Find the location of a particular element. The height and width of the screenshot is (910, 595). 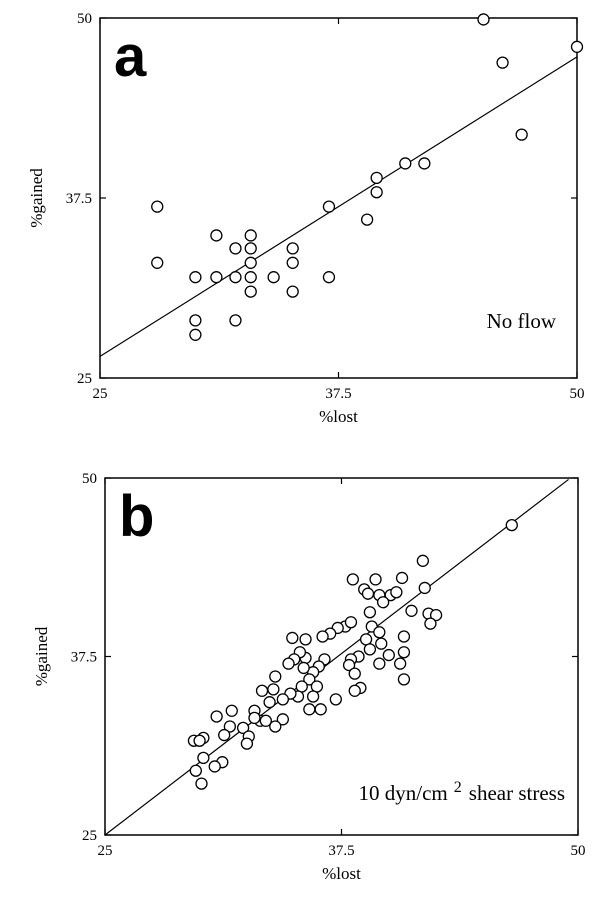

annotation-part: No flow is located at coordinates (522, 321).